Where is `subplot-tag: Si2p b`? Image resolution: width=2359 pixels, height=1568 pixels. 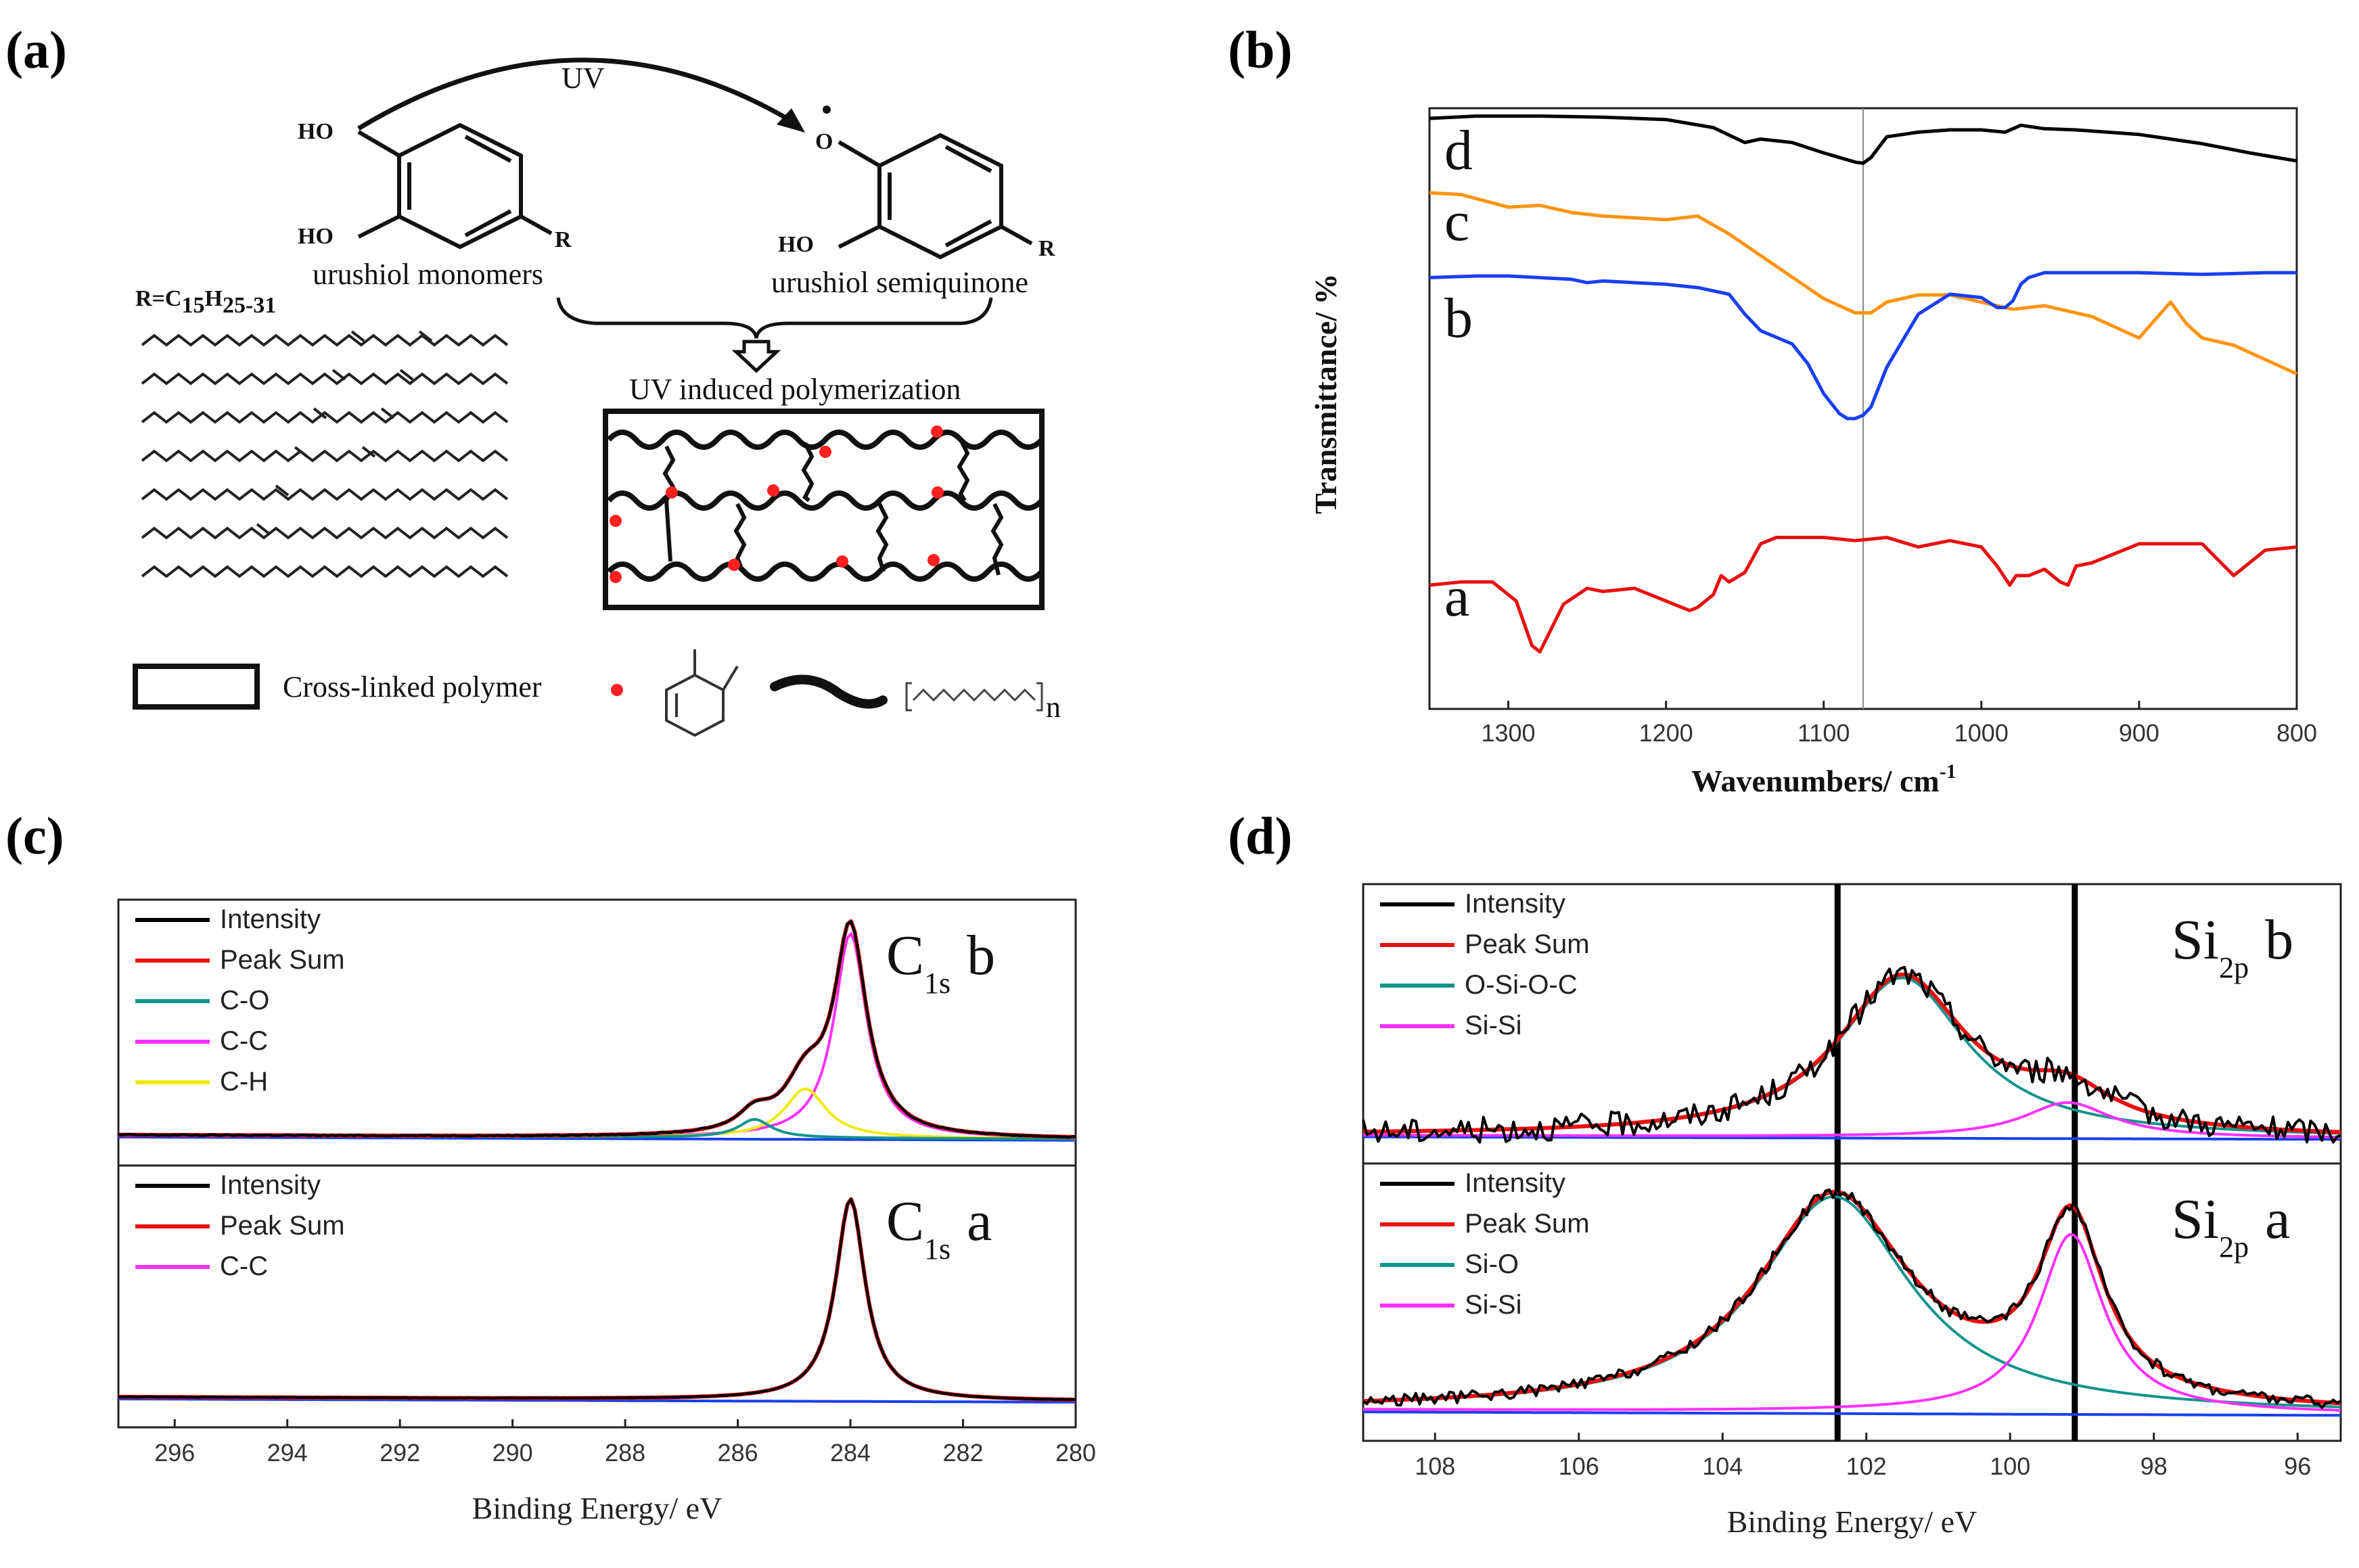 subplot-tag: Si2p b is located at coordinates (2232, 946).